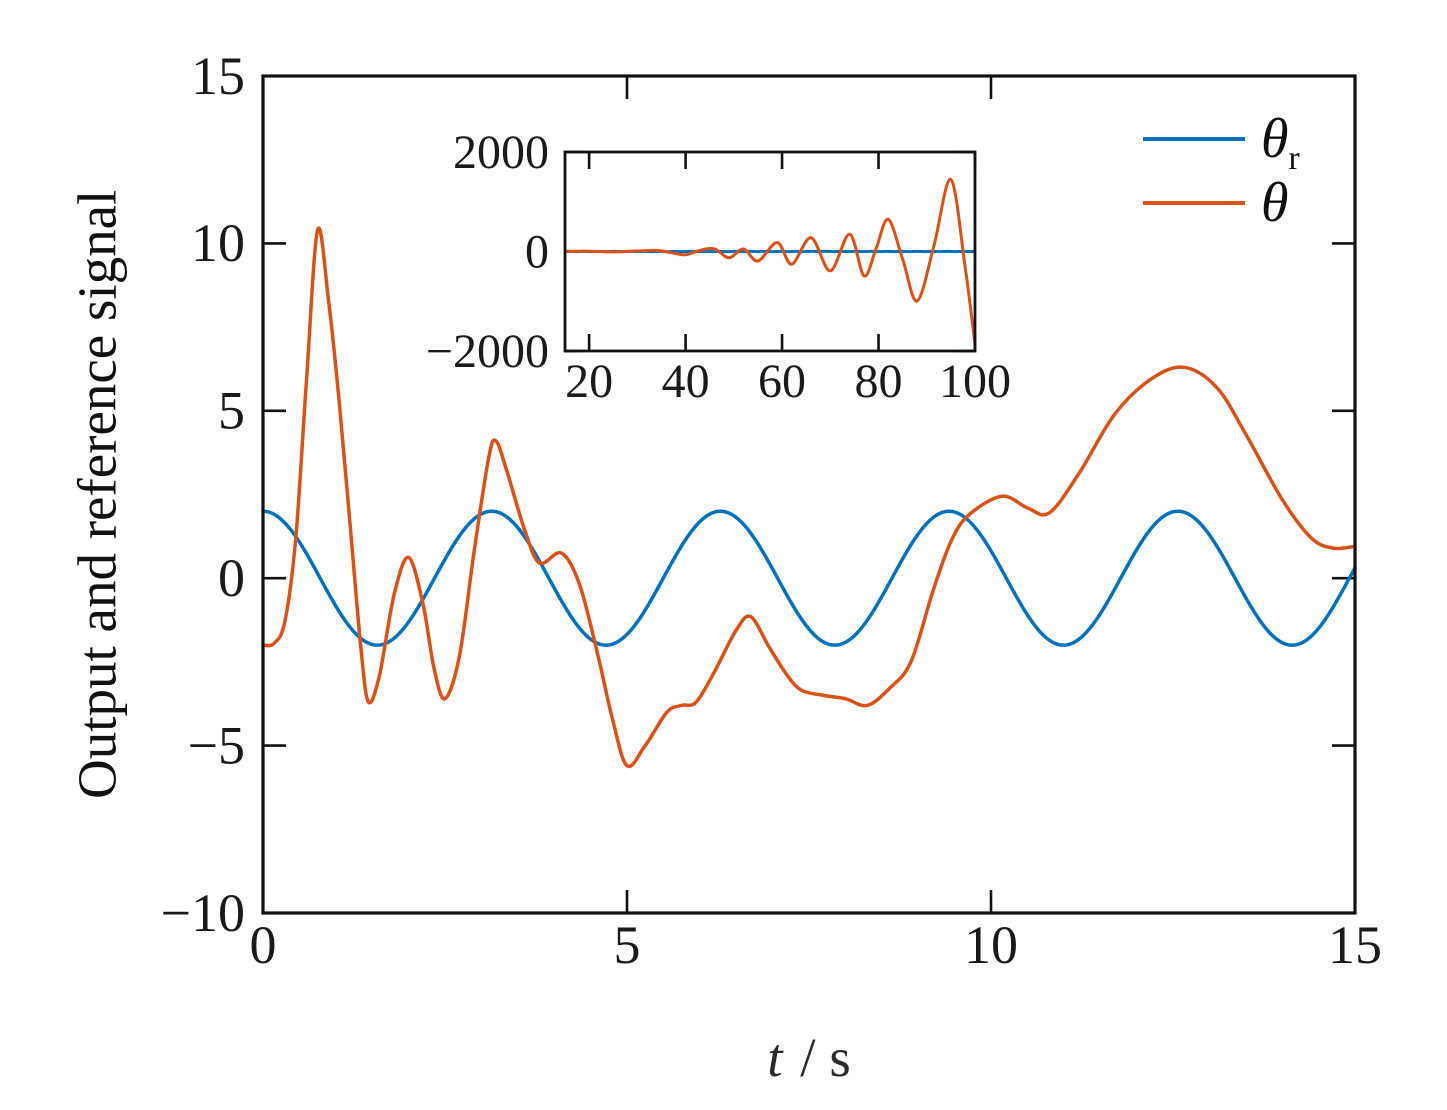 The width and height of the screenshot is (1447, 1110). I want to click on legend-entry-reference: θr, so click(1221, 141).